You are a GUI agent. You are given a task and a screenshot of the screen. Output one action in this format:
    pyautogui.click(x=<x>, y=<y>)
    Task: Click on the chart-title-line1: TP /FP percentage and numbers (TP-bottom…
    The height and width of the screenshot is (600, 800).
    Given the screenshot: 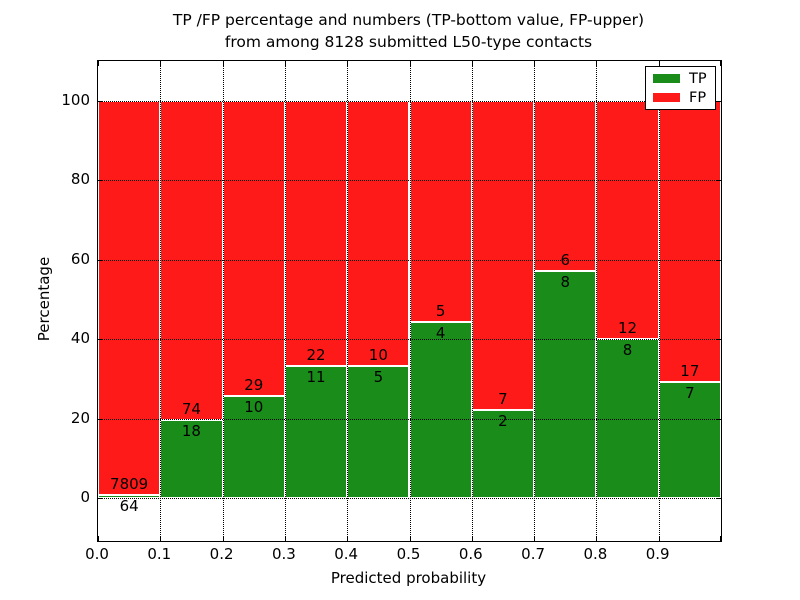 What is the action you would take?
    pyautogui.click(x=408, y=20)
    